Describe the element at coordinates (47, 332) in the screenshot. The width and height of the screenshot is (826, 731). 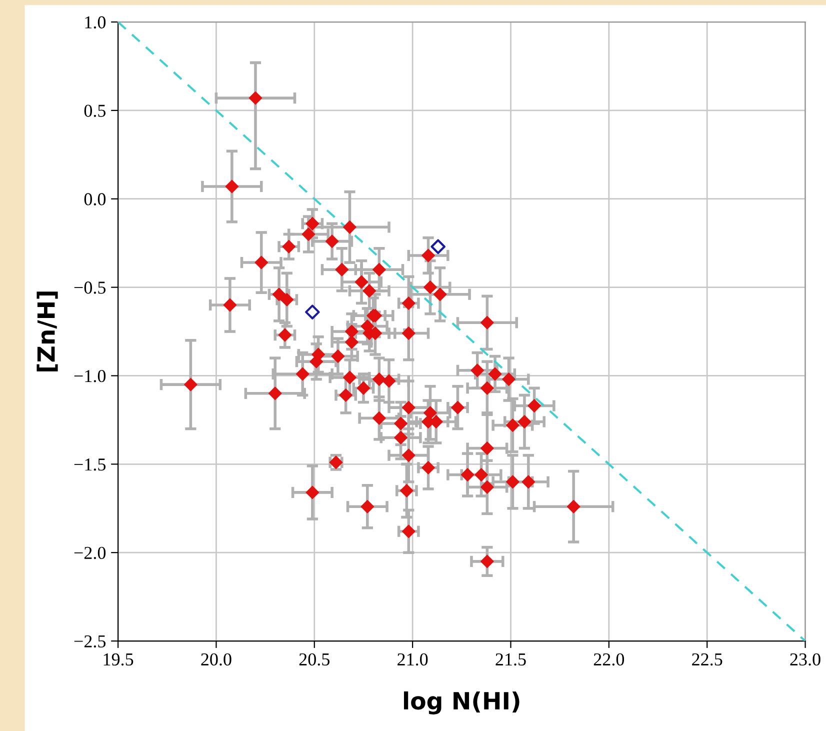
I see `y-axis-title: [Zn/H]` at that location.